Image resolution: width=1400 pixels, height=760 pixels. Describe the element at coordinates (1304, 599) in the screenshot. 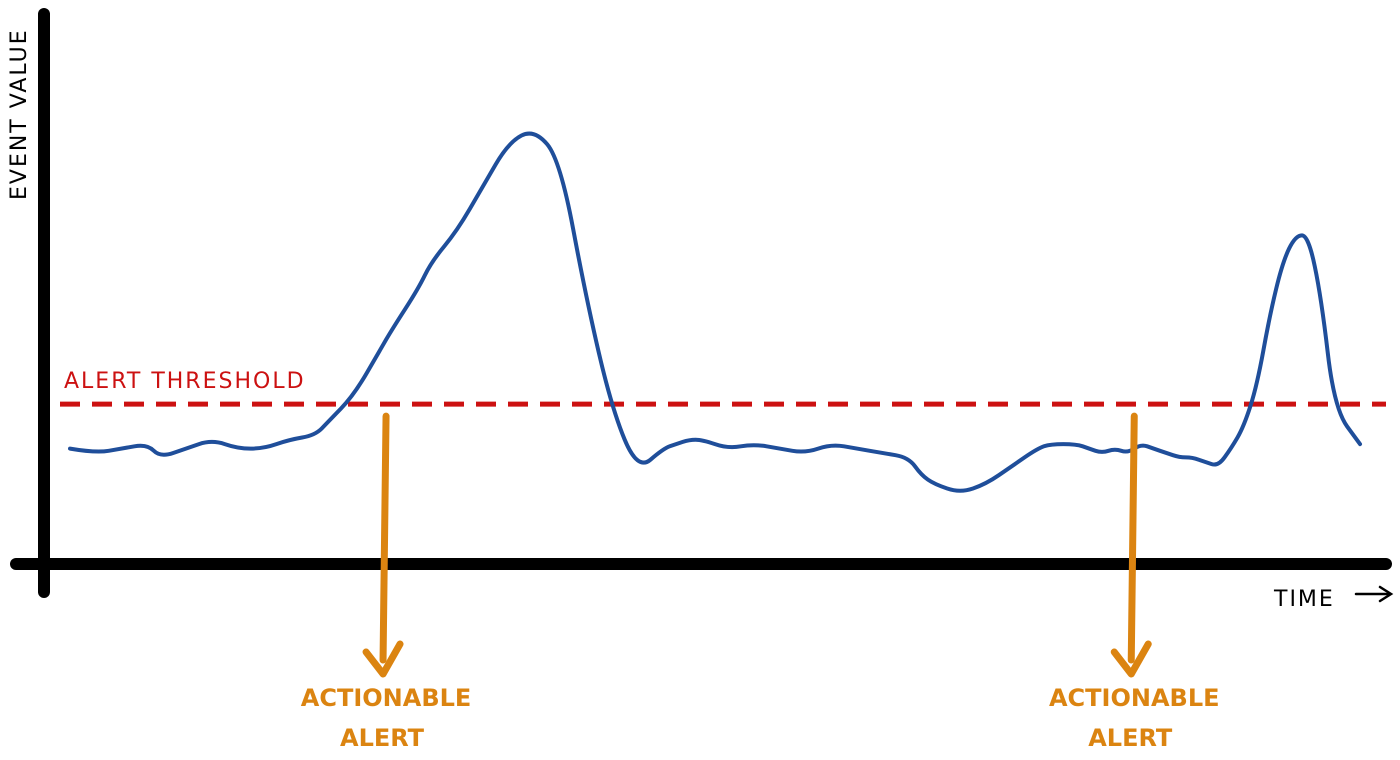

I see `x-axis-label: TIME` at that location.